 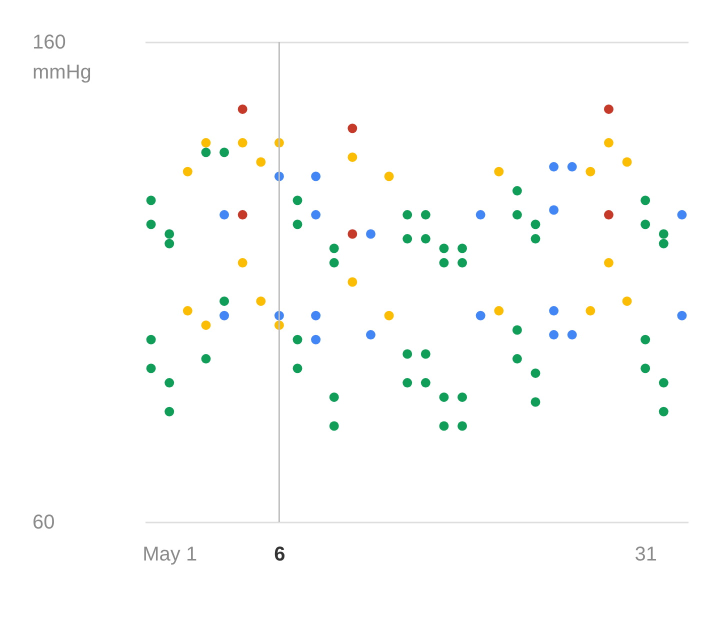 I want to click on x-tick-label: 6, so click(x=280, y=555).